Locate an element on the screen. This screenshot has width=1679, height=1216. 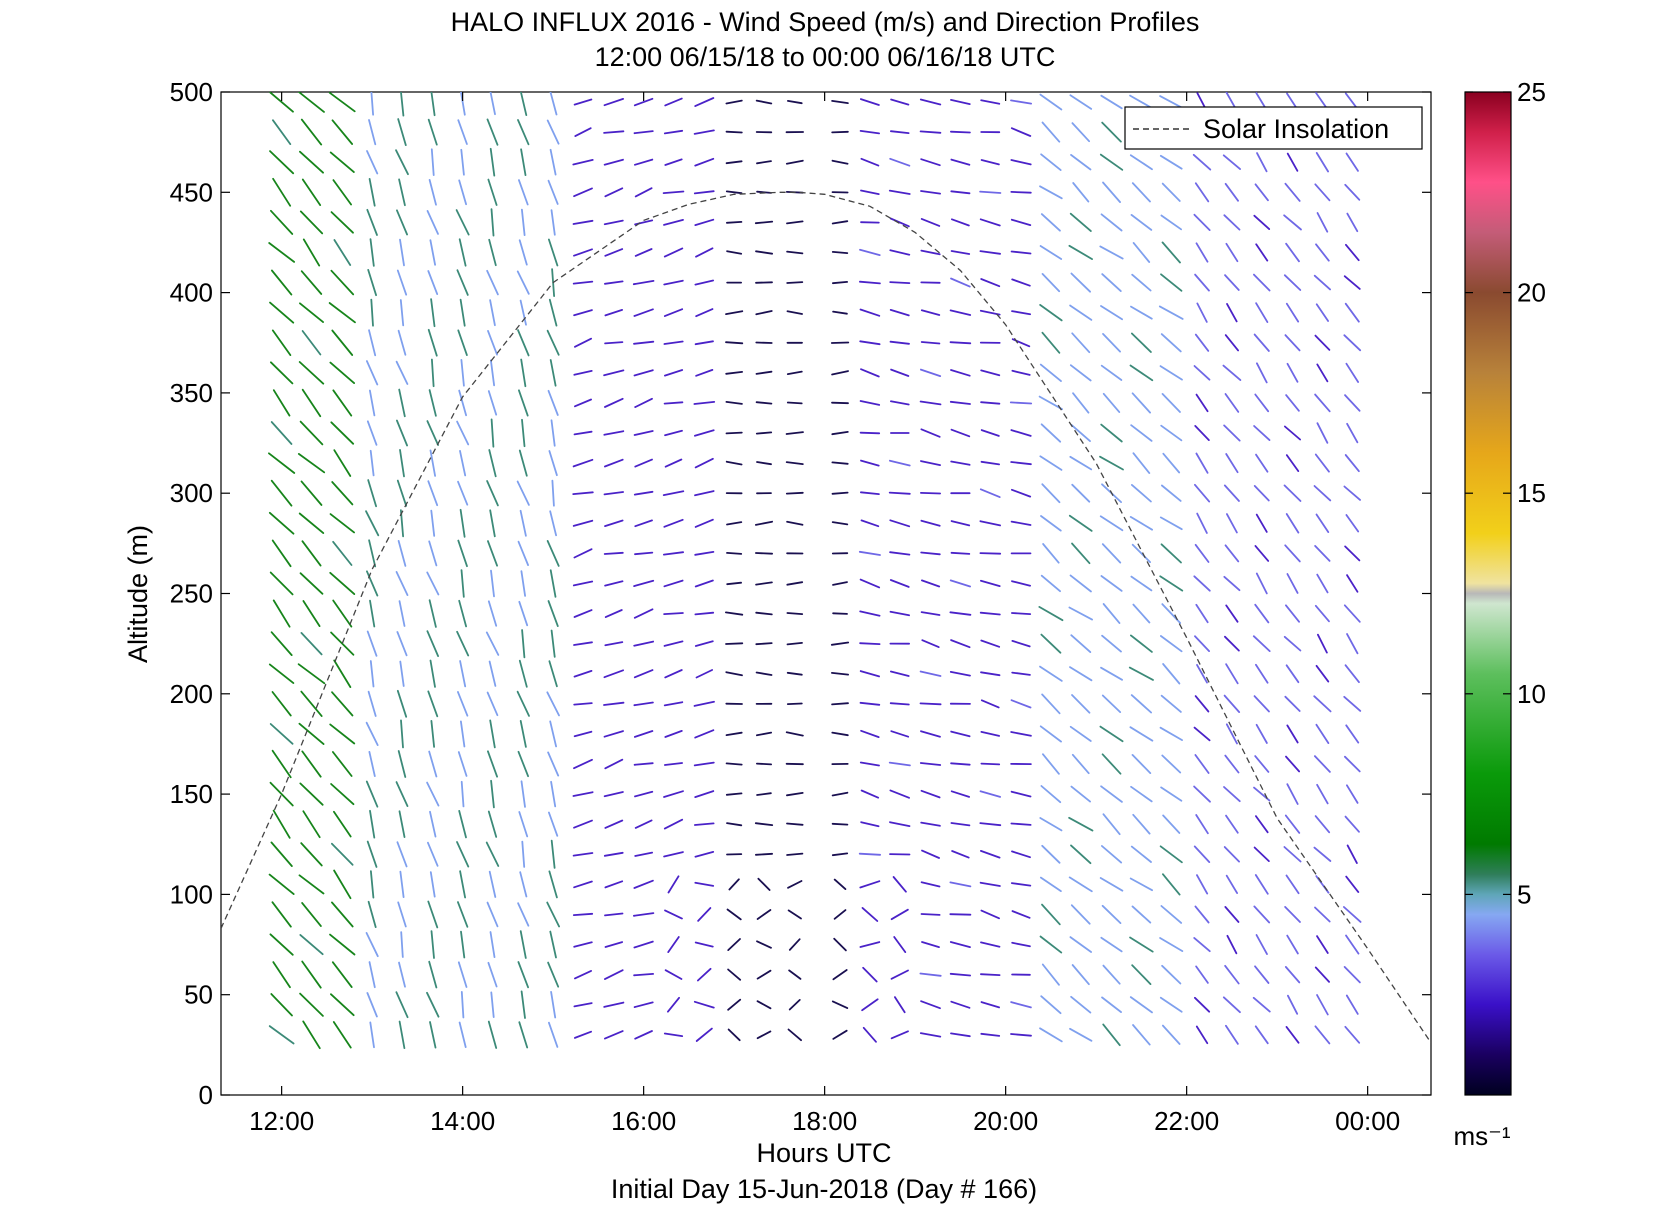
y-axis-label: Altitude (m) is located at coordinates (138, 594).